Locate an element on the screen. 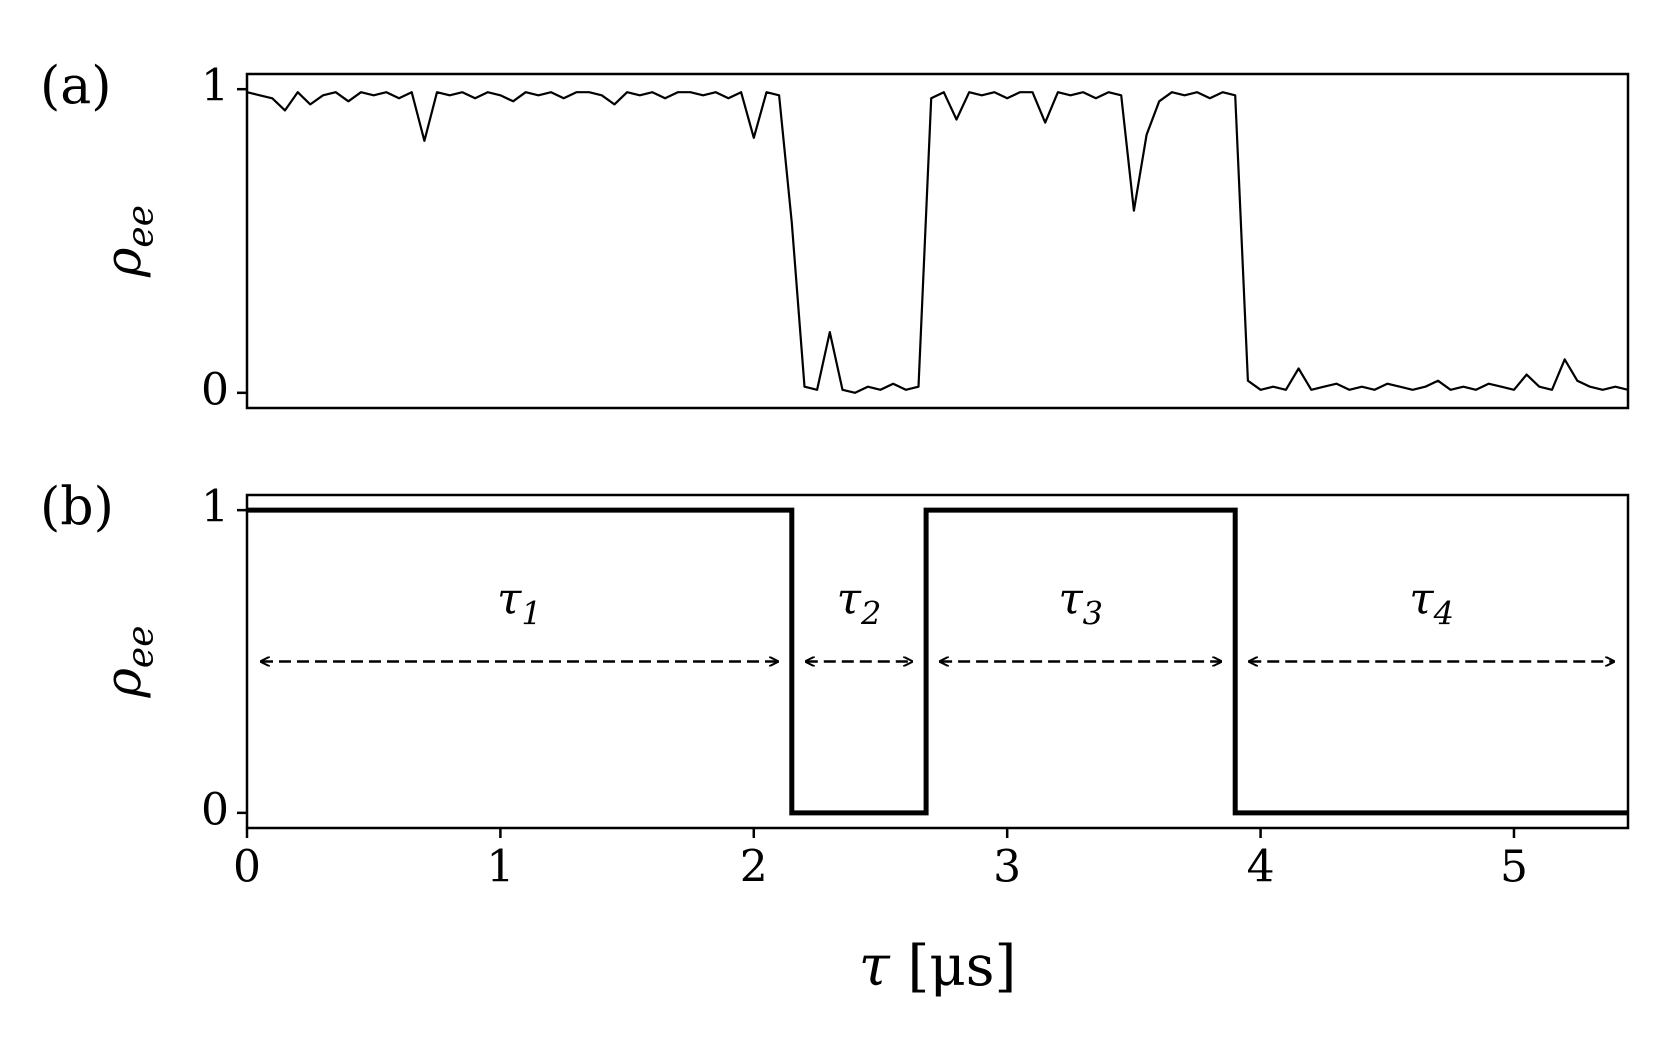 This screenshot has height=1054, width=1660. interval-label: τ1 is located at coordinates (519, 603).